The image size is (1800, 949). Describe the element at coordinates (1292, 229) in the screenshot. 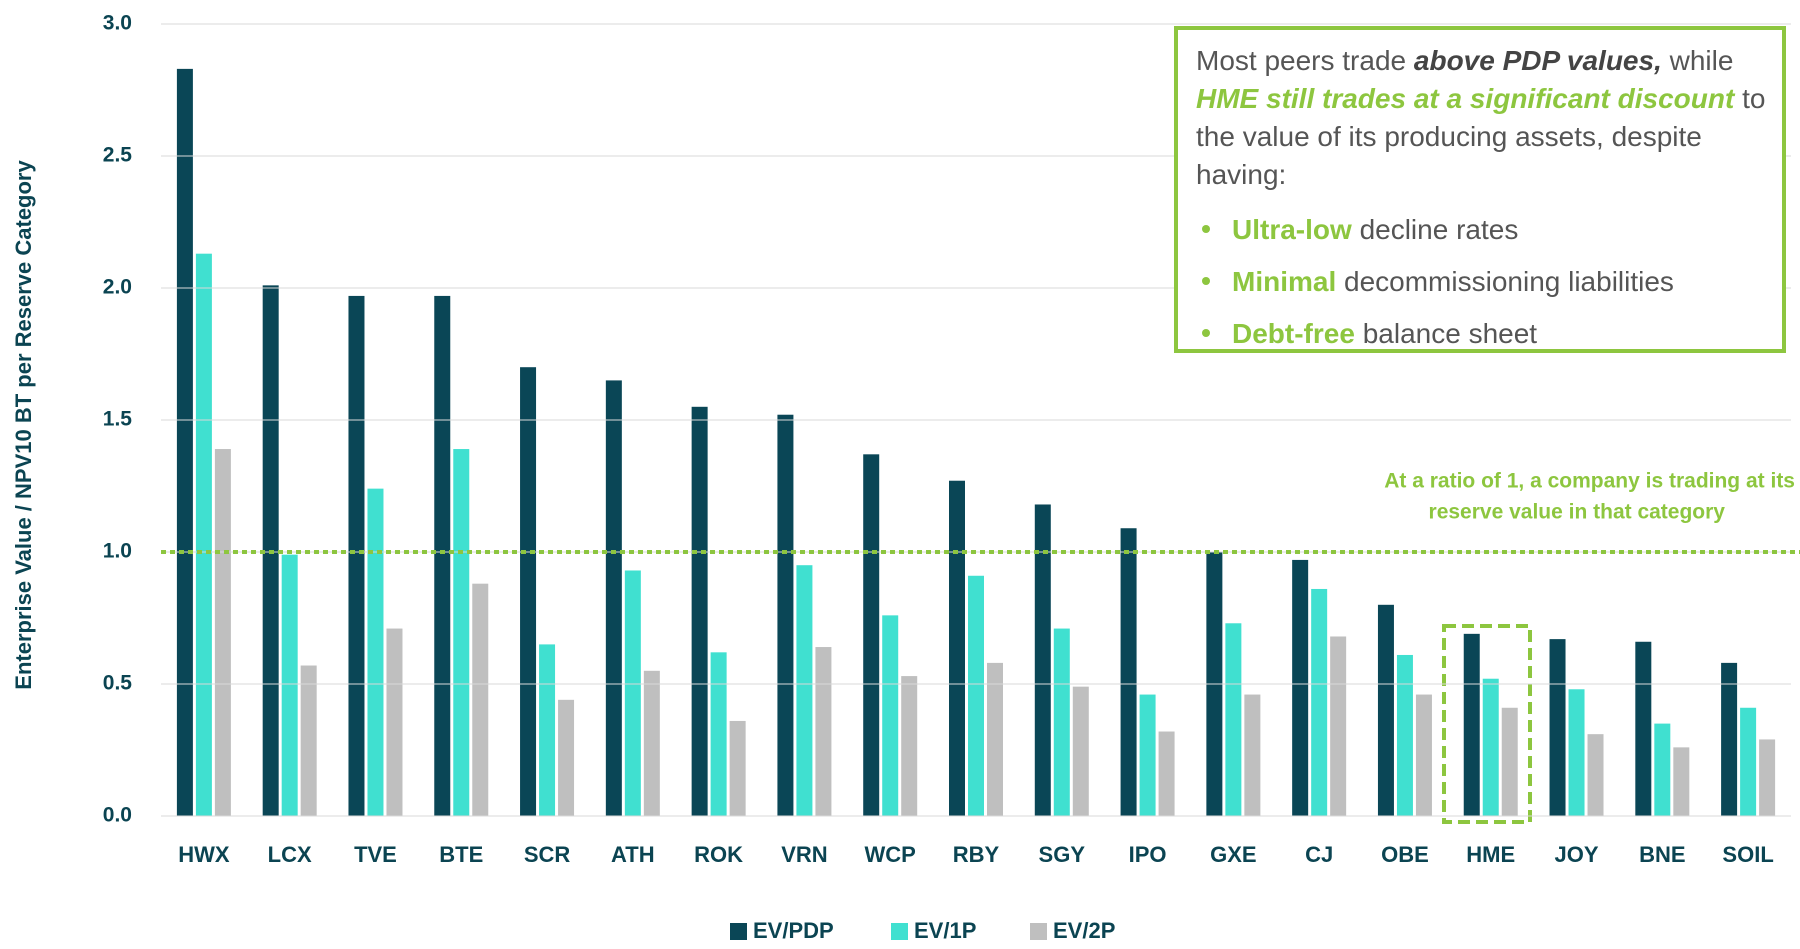

I see `bullet-key: Ultra-low` at that location.